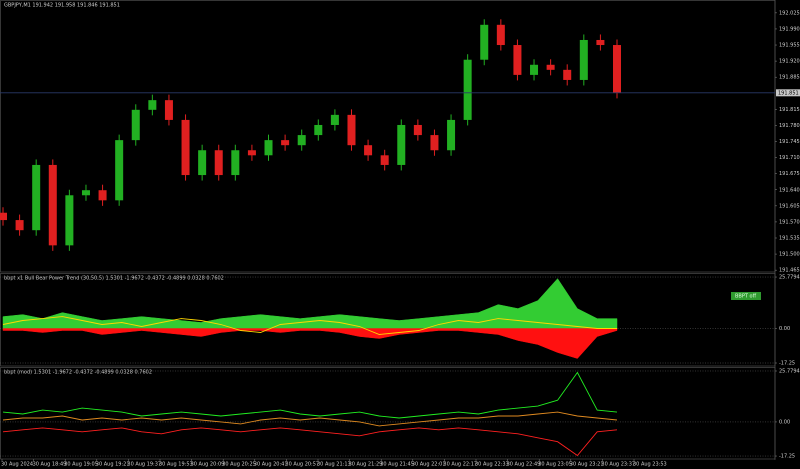  What do you see at coordinates (271, 465) in the screenshot?
I see `x-tick-label: 30 Aug 20:41` at bounding box center [271, 465].